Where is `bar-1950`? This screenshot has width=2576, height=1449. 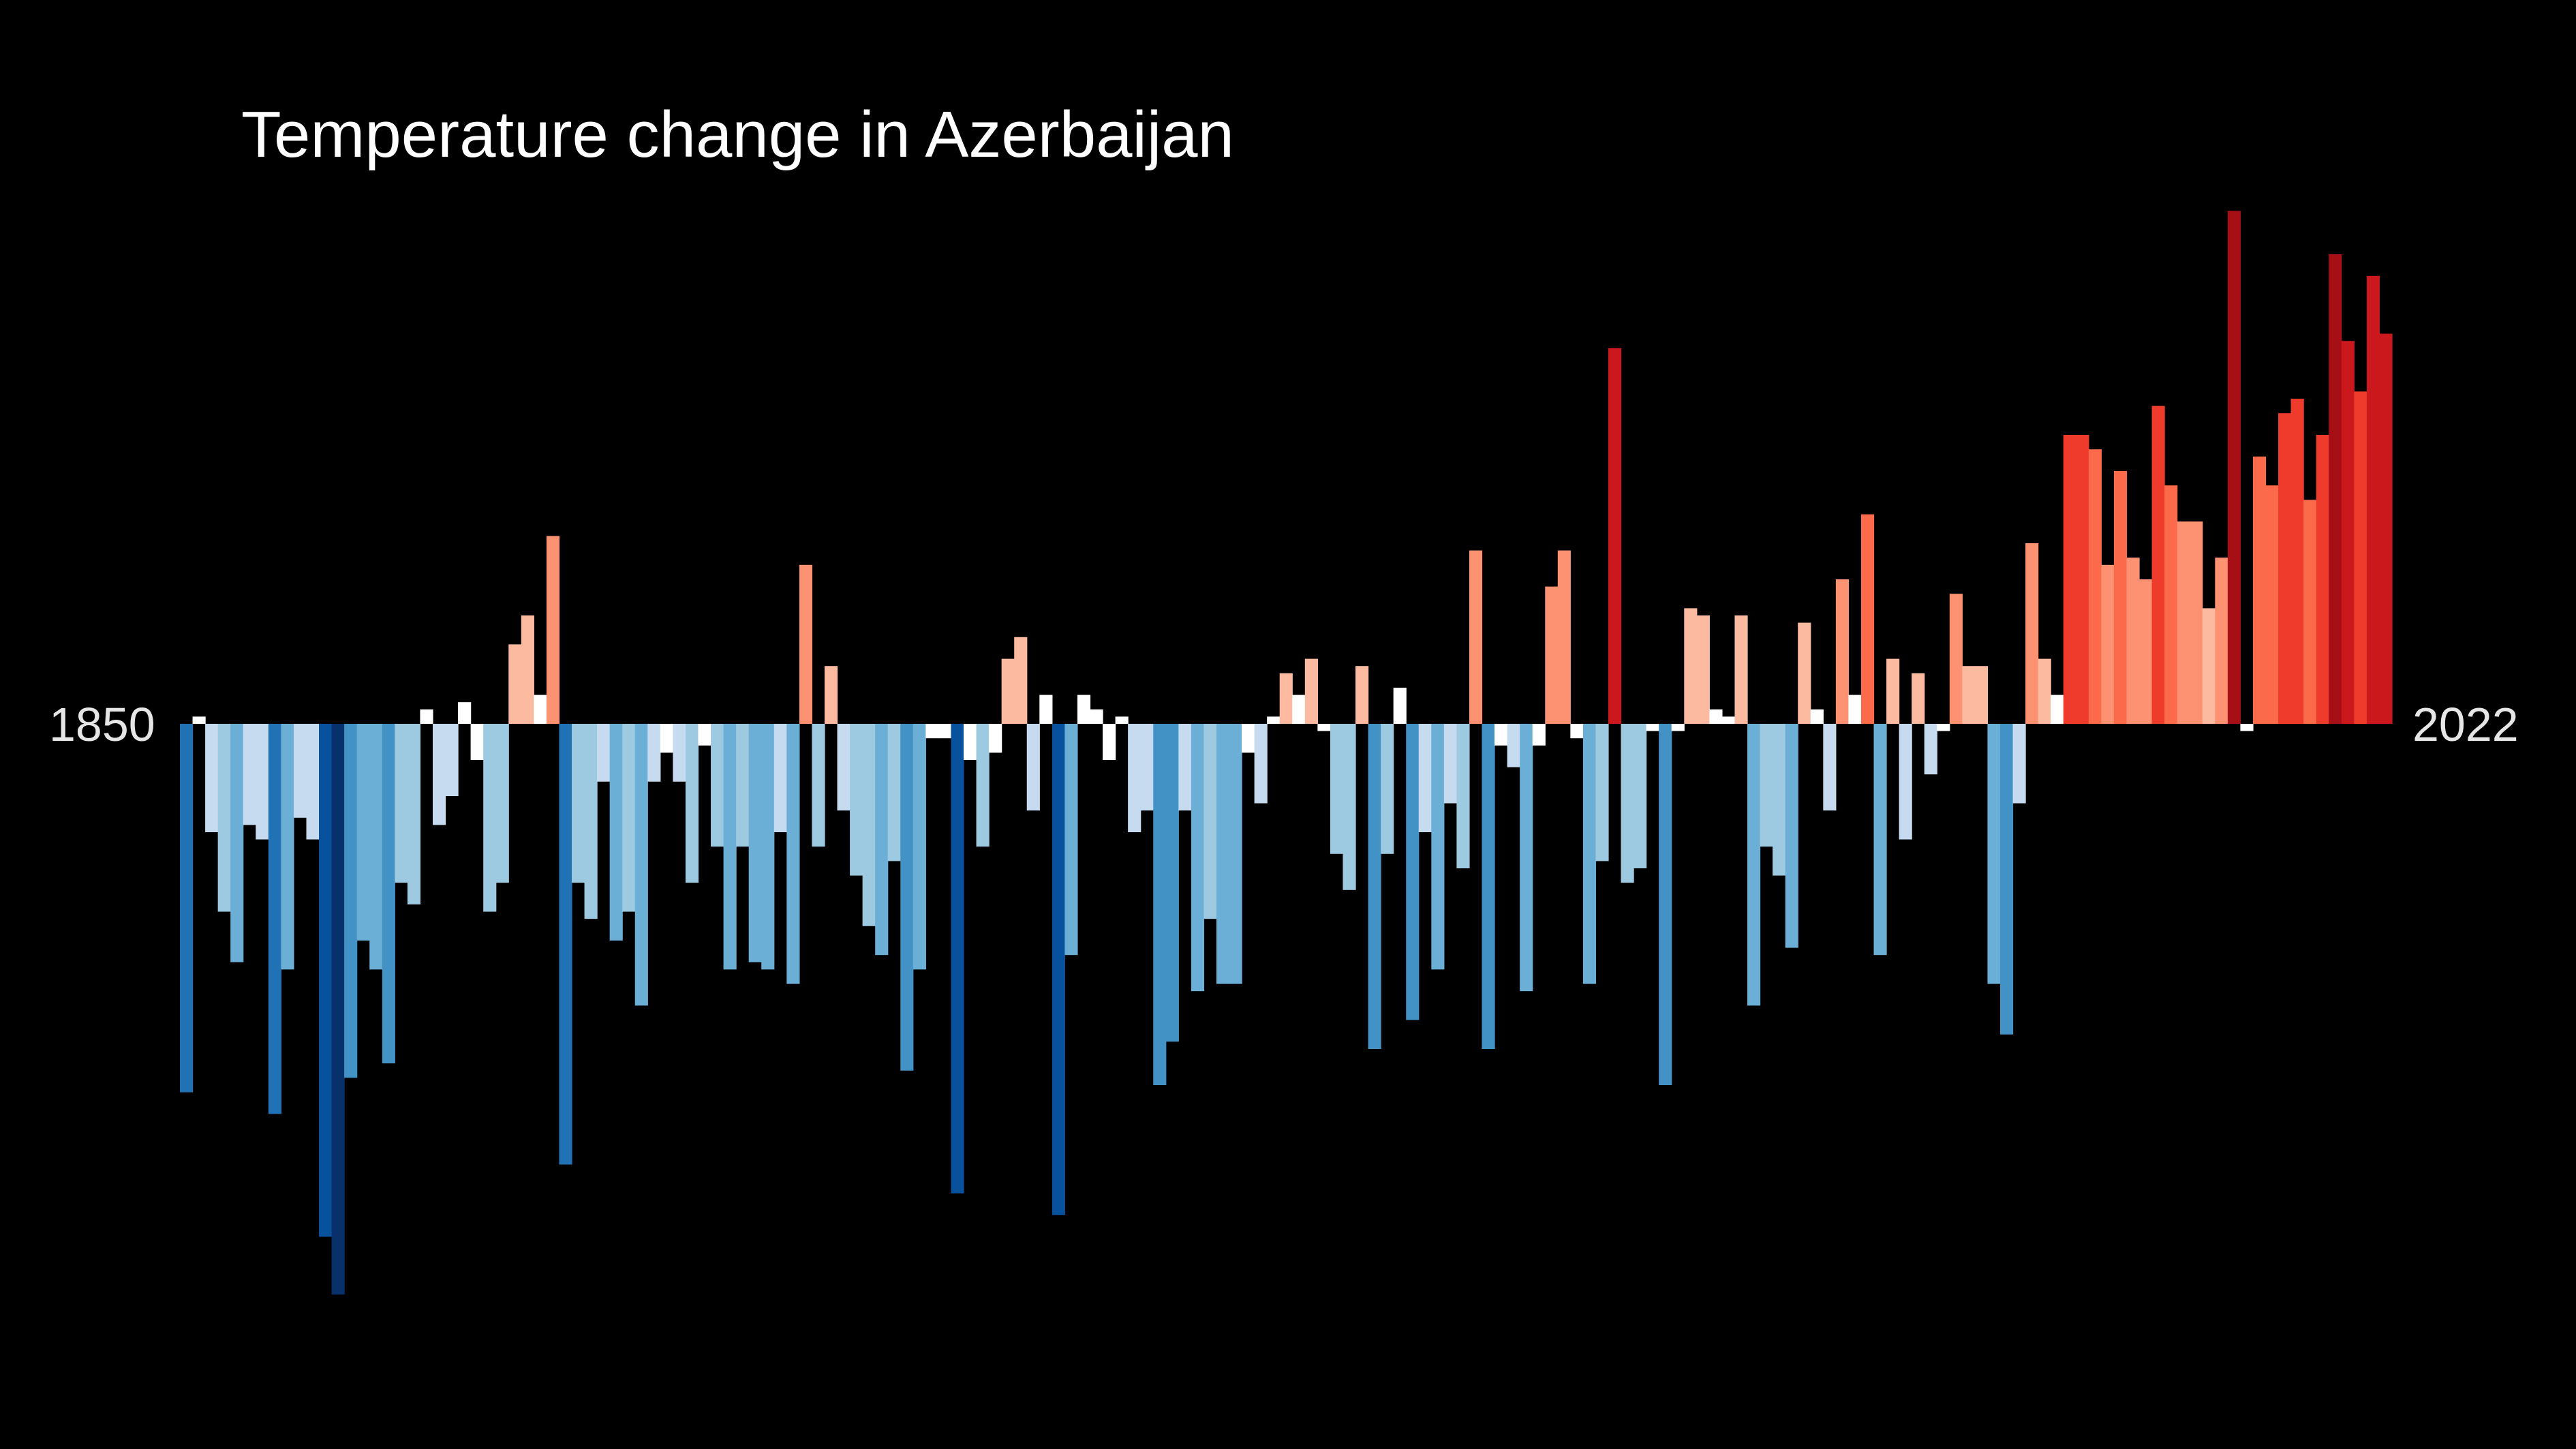 bar-1950 is located at coordinates (1451, 764).